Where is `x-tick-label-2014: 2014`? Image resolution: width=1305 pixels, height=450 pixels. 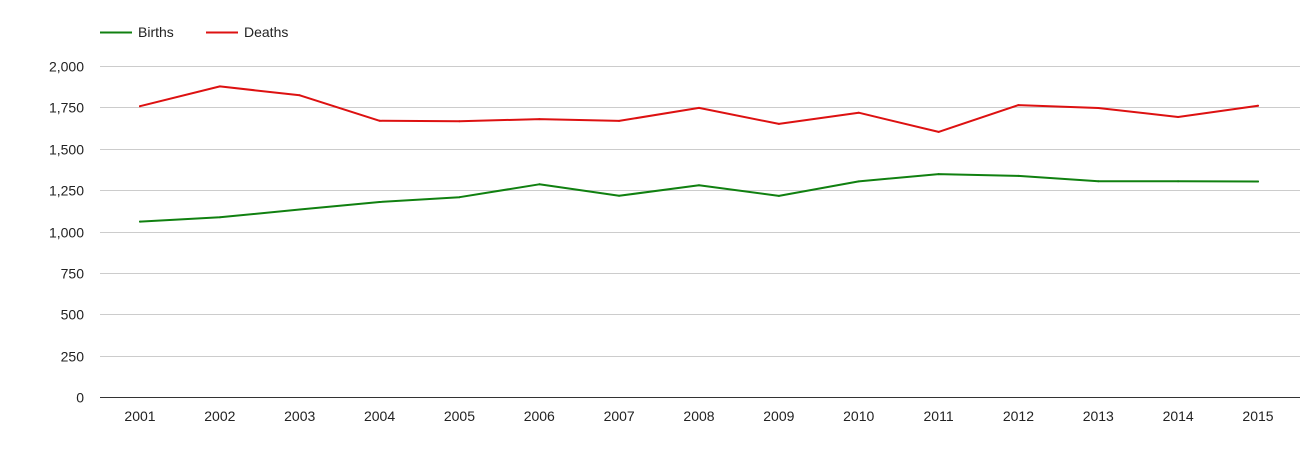 x-tick-label-2014: 2014 is located at coordinates (1178, 416).